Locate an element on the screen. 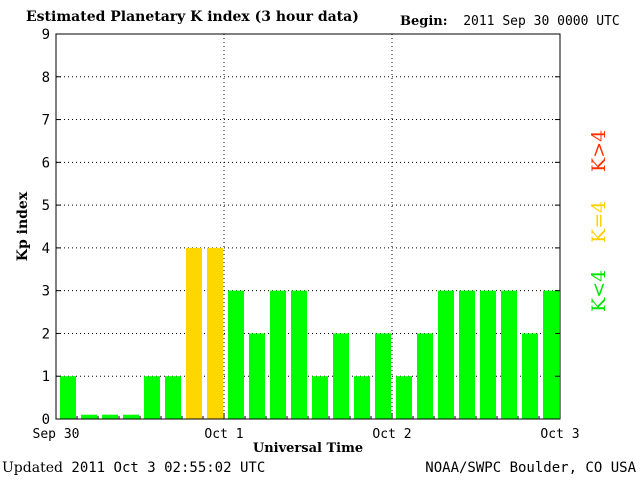 The height and width of the screenshot is (480, 640). x-tick-label: Oct 1 is located at coordinates (223, 434).